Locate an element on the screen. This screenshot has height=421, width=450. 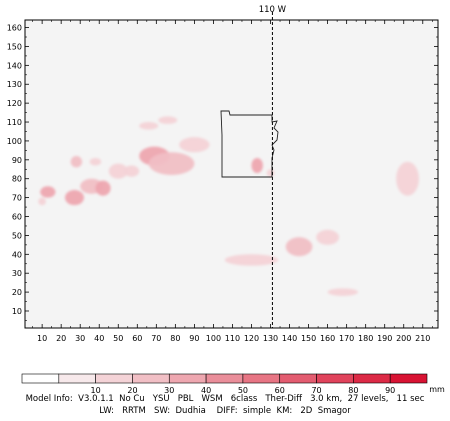
x-tick-label: 100 is located at coordinates (213, 338).